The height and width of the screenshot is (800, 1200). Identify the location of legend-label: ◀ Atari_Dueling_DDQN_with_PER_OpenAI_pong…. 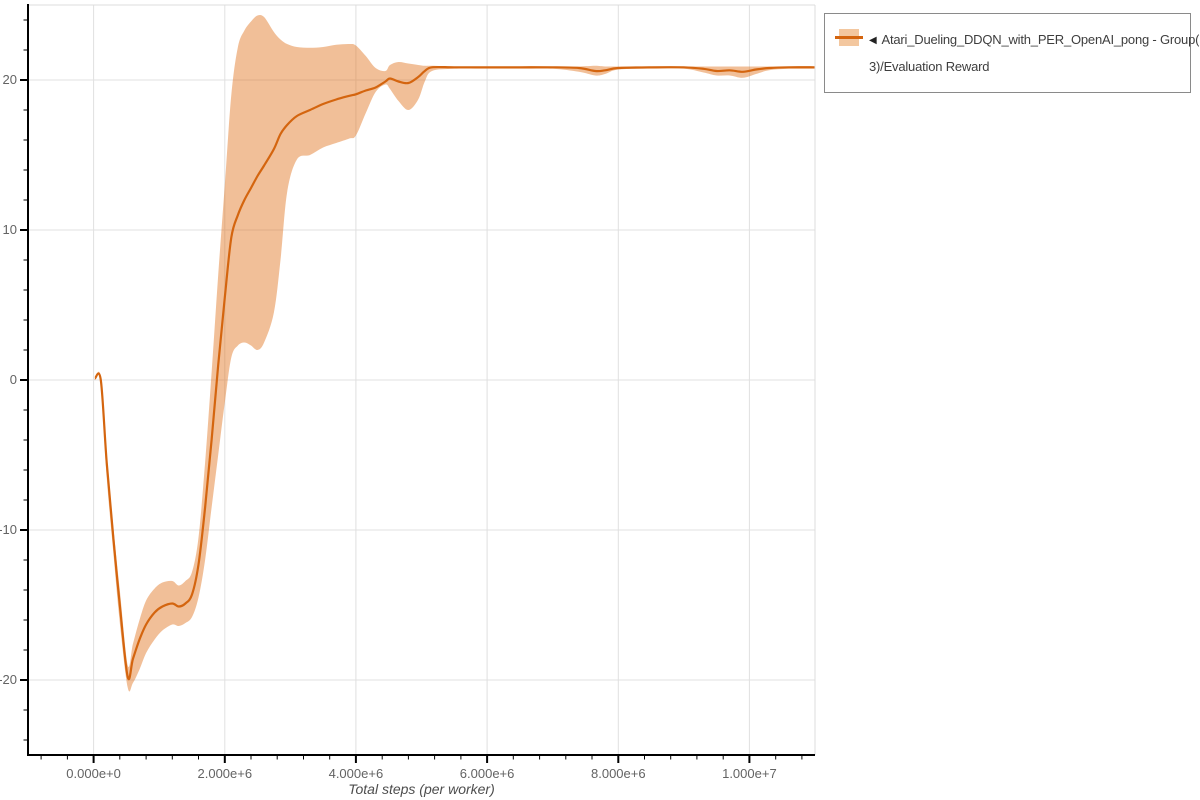
(1034, 53).